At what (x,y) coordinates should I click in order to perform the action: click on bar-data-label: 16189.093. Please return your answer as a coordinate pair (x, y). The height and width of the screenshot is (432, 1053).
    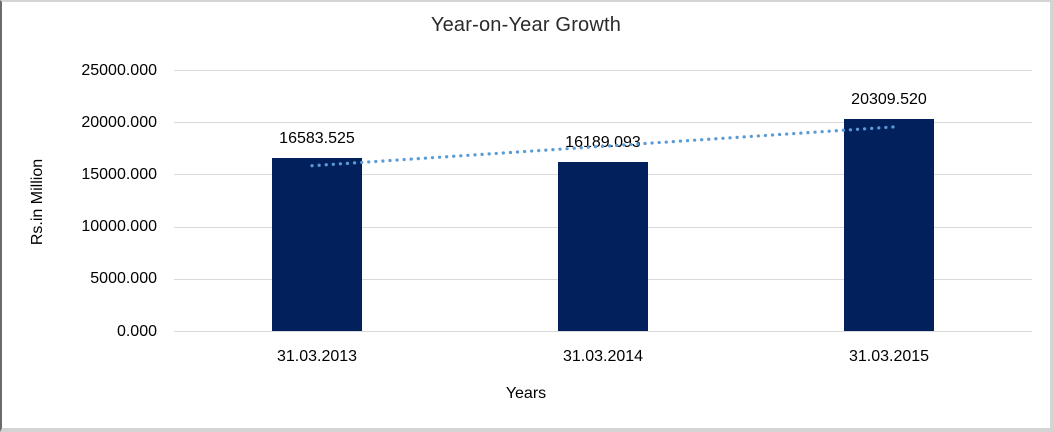
    Looking at the image, I should click on (603, 142).